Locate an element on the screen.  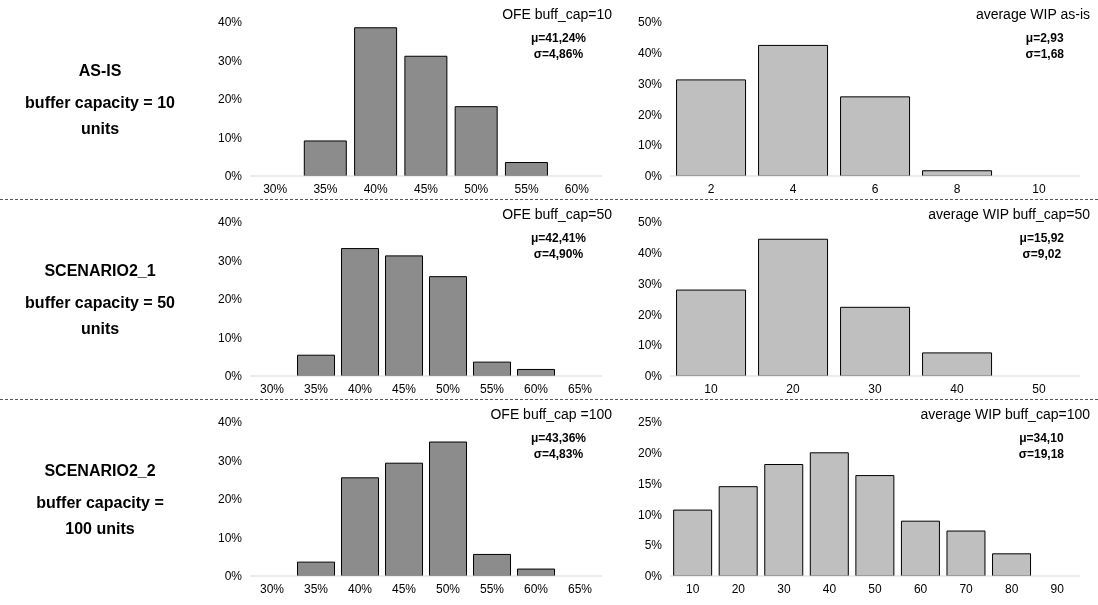
text: buffer capacity = 50 units is located at coordinates (100, 316).